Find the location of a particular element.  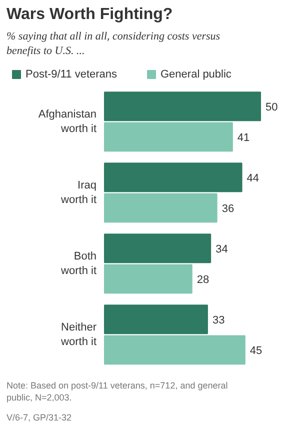

y-tick-label: Iraq worth it is located at coordinates (78, 192).